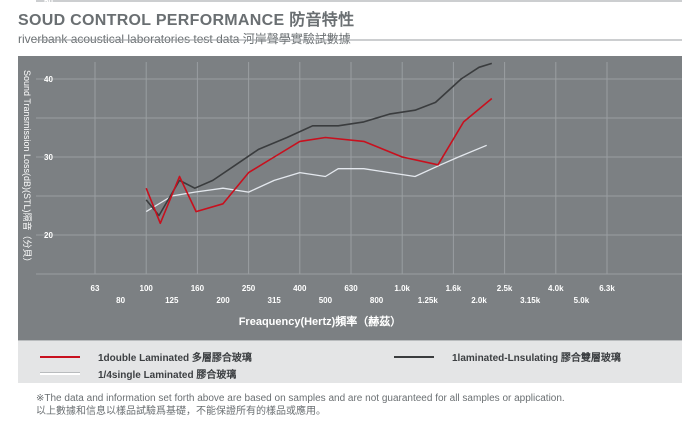 The width and height of the screenshot is (700, 439). What do you see at coordinates (582, 300) in the screenshot?
I see `x-tick-label: 5.0k` at bounding box center [582, 300].